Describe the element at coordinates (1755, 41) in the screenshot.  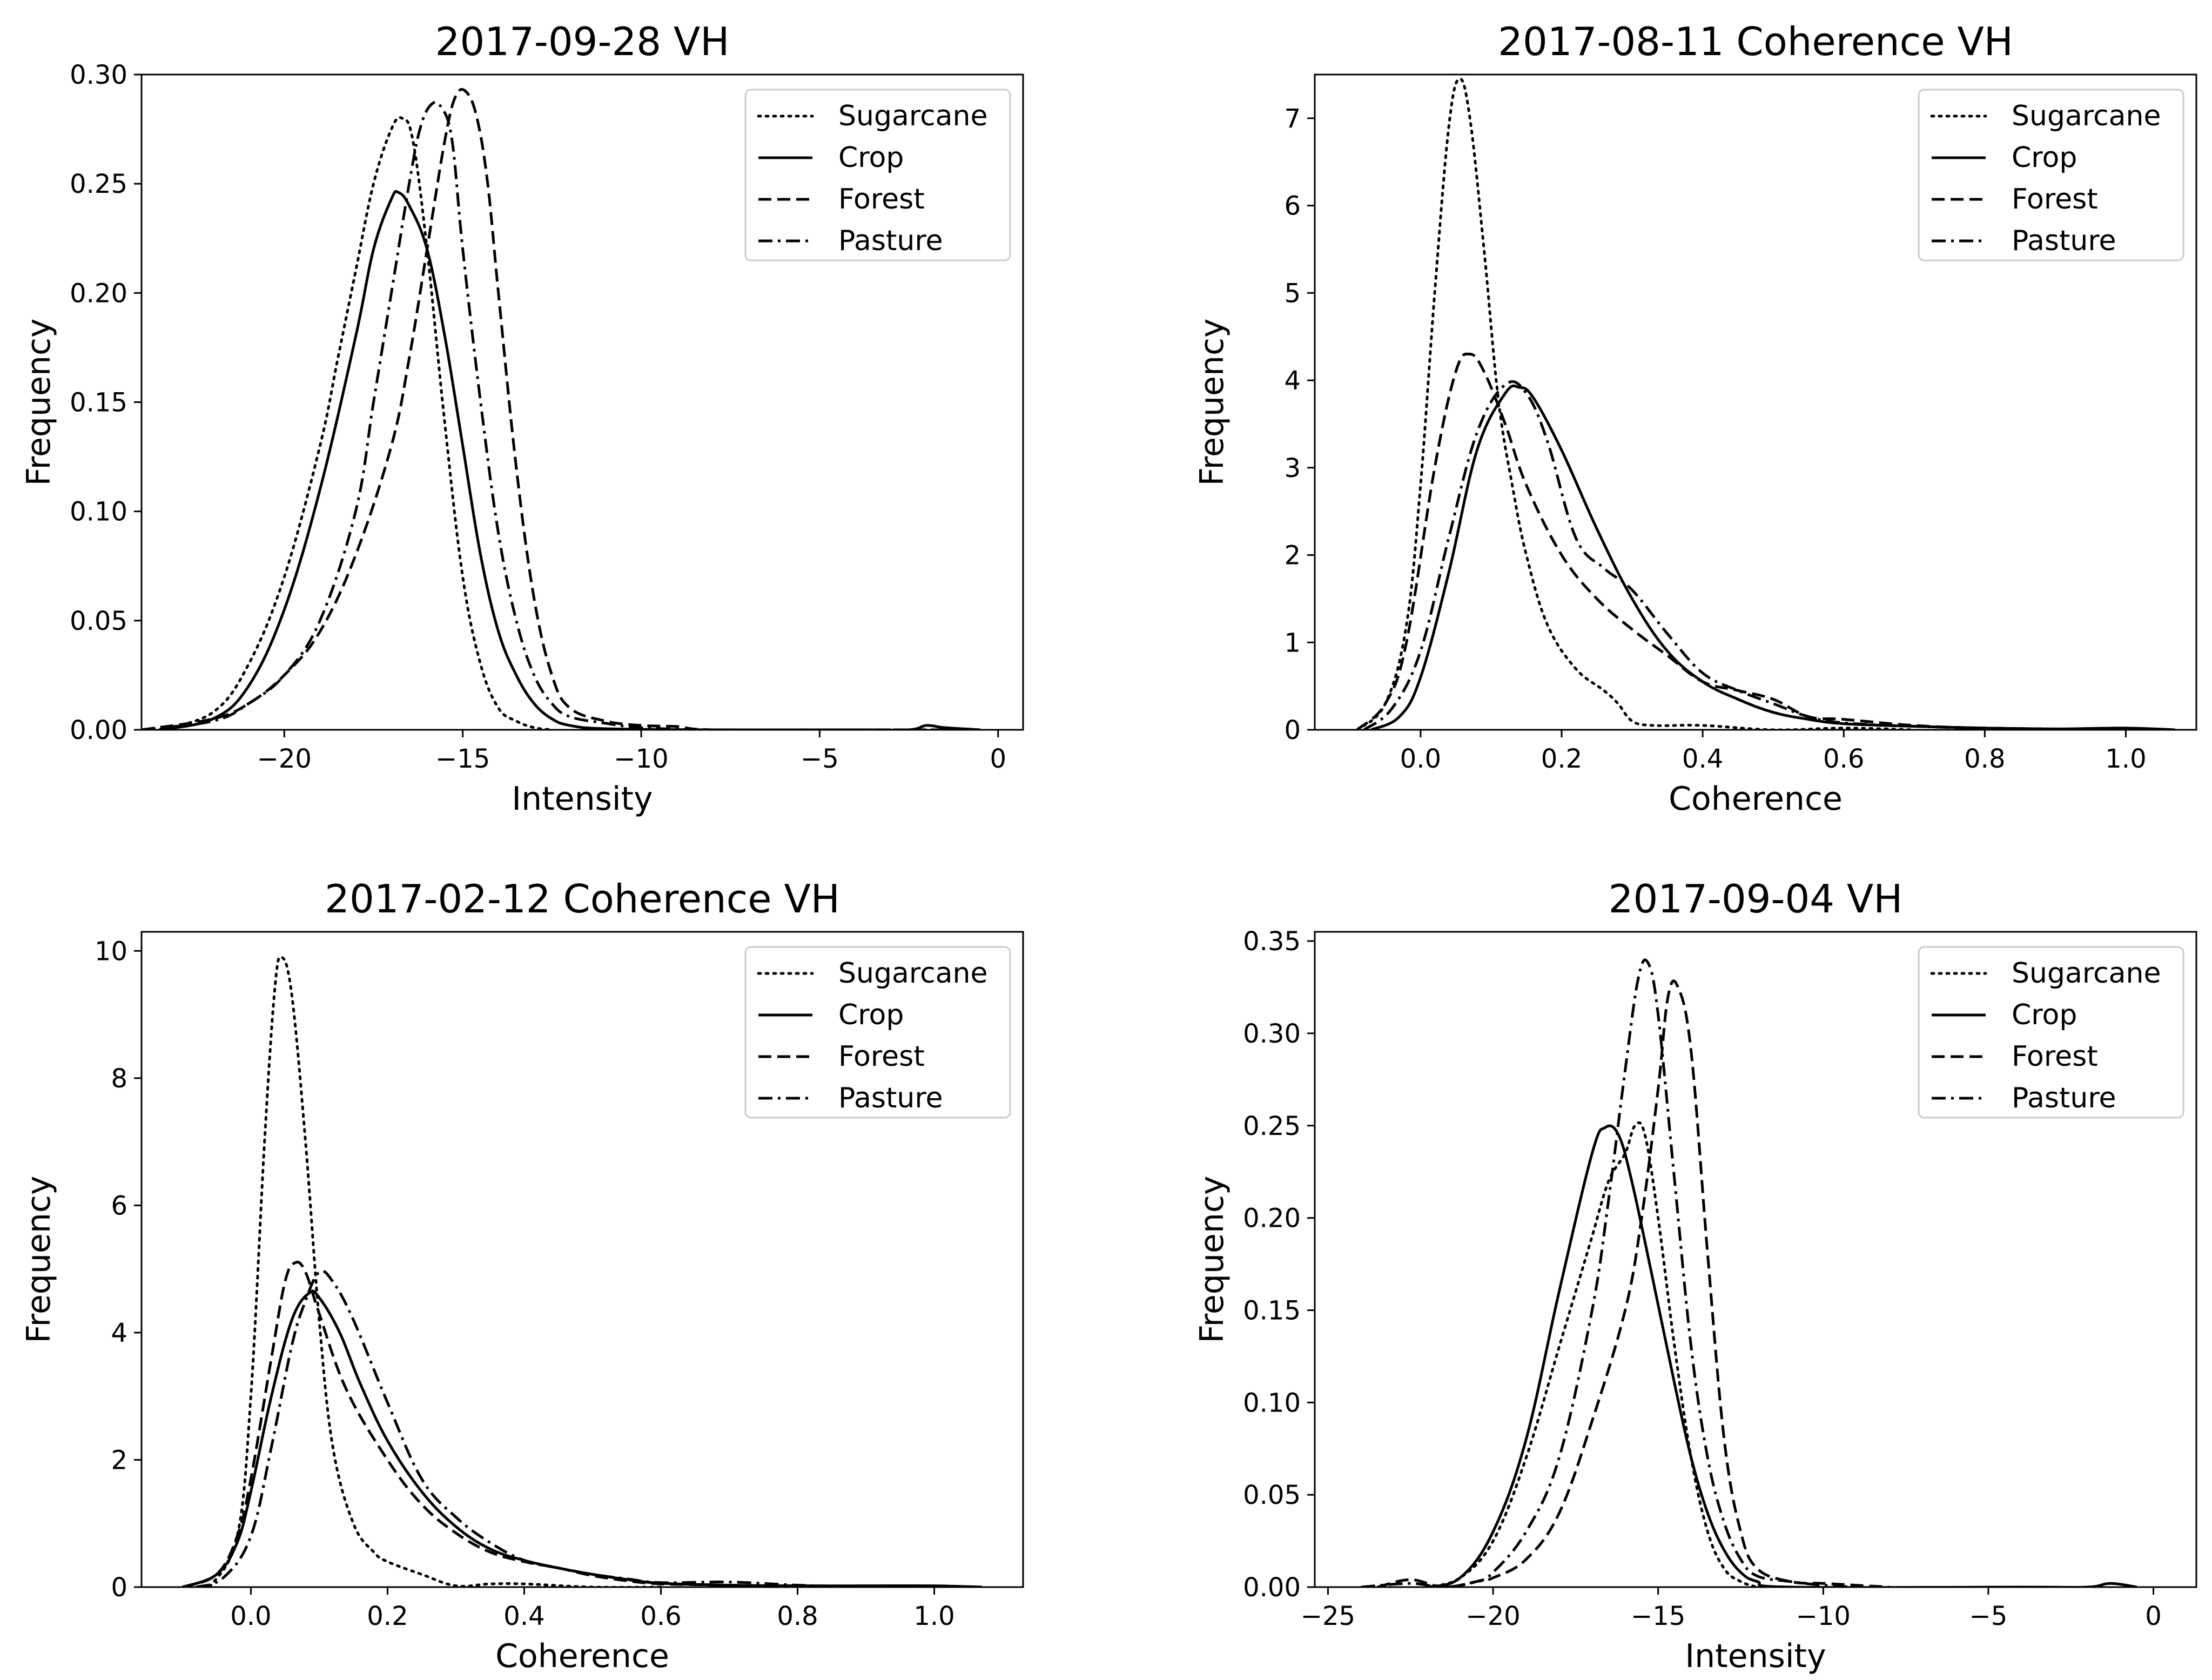
I see `chart-title: 2017-08-11 Coherence VH` at that location.